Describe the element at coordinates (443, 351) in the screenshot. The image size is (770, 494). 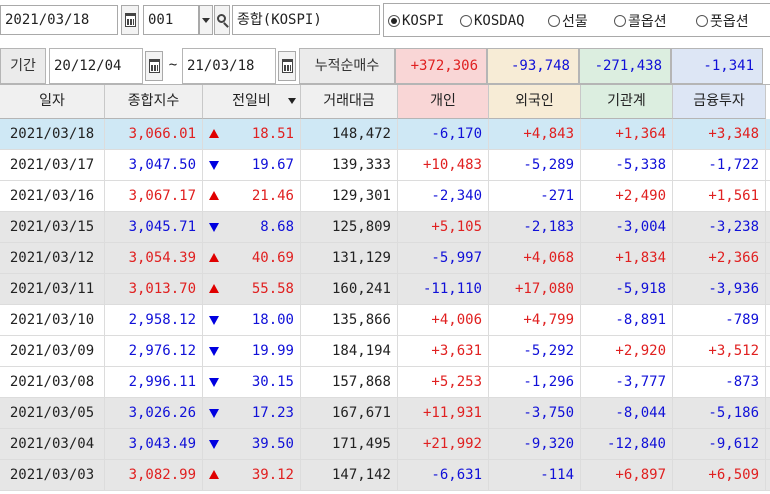
I see `cell-individual: +3,631` at that location.